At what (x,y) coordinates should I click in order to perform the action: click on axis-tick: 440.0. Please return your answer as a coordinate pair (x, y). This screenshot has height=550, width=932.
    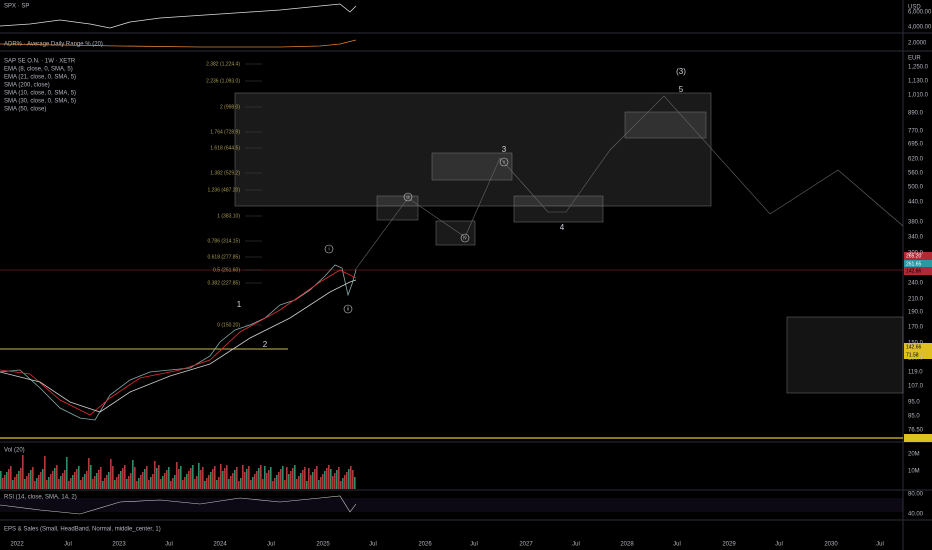
    Looking at the image, I should click on (916, 203).